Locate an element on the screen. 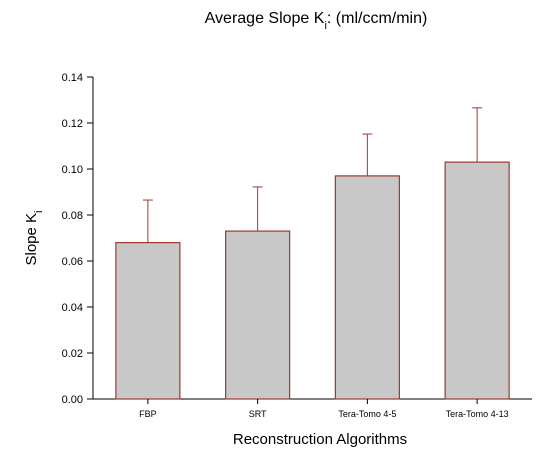 This screenshot has height=454, width=550. x-ticks-group: FBP SRT Tera-Tomo 4-5 Tera-Tomo 4-13 is located at coordinates (324, 409).